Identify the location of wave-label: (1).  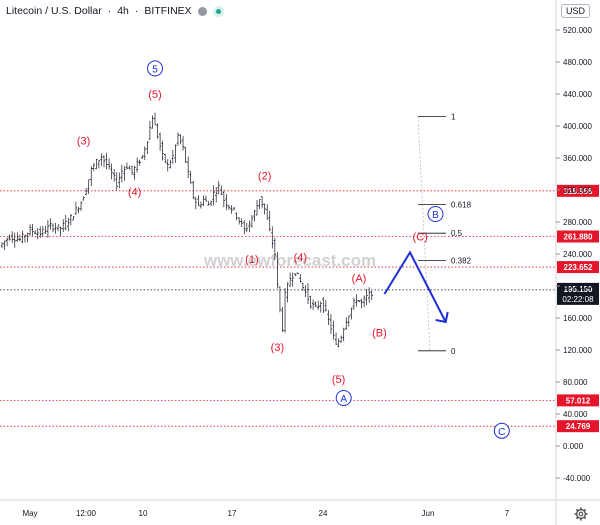
(251, 260).